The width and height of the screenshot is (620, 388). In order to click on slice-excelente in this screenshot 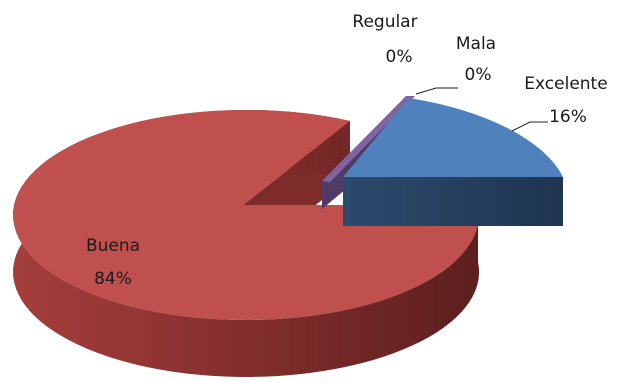, I will do `click(453, 162)`.